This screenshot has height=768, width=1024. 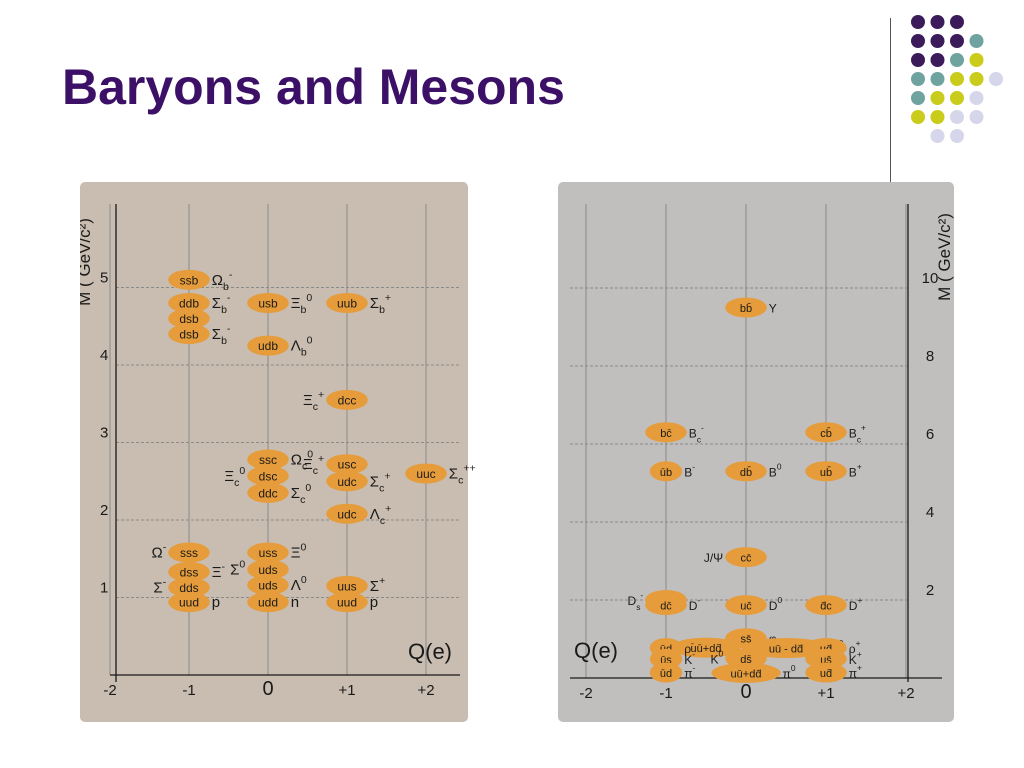 What do you see at coordinates (237, 569) in the screenshot?
I see `particle-symbol-label: Σ0` at bounding box center [237, 569].